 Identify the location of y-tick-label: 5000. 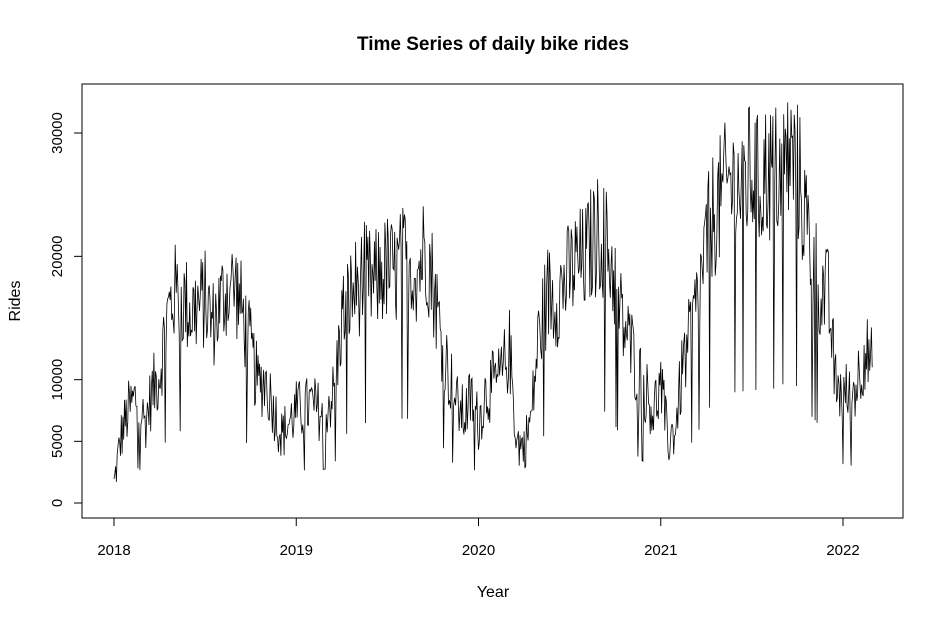
(57, 441).